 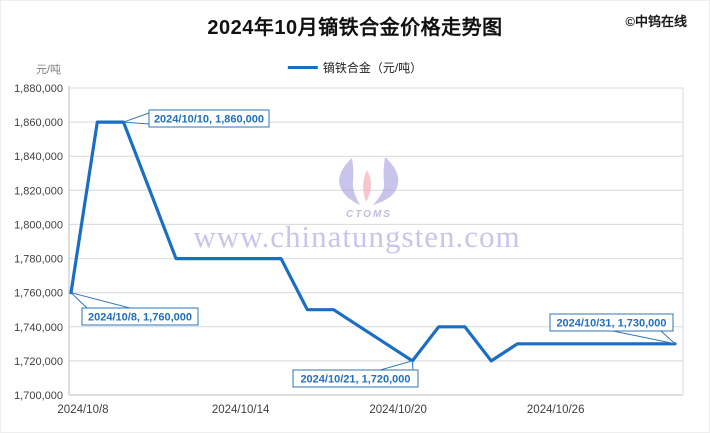 What do you see at coordinates (48, 70) in the screenshot?
I see `y-axis-unit-label: 元/吨` at bounding box center [48, 70].